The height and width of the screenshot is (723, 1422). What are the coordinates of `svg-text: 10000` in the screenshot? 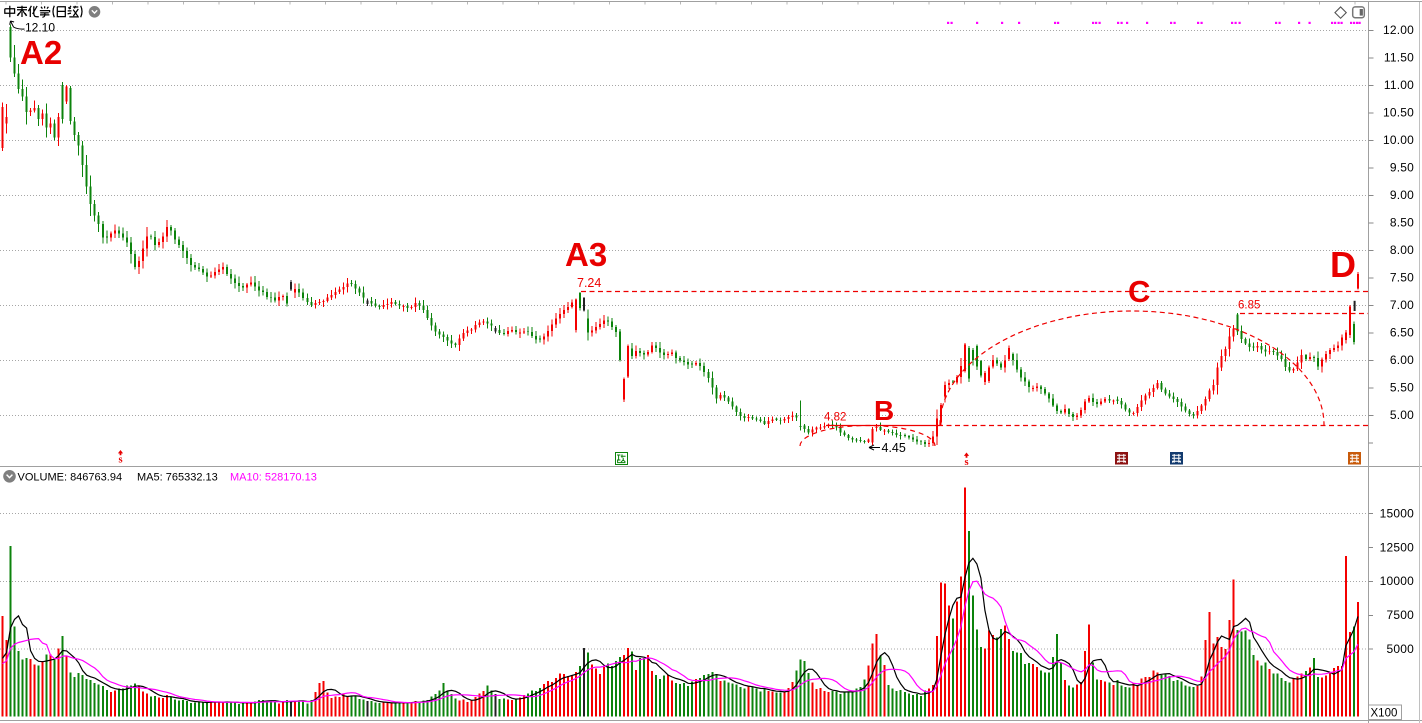 It's located at (1397, 581).